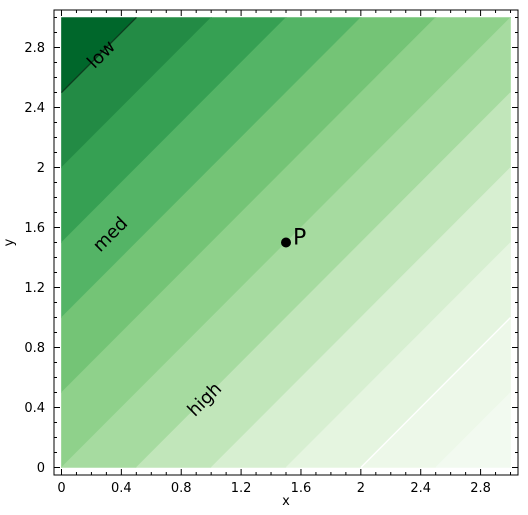 The width and height of the screenshot is (528, 515). What do you see at coordinates (480, 488) in the screenshot?
I see `x-tick-label: 2.8` at bounding box center [480, 488].